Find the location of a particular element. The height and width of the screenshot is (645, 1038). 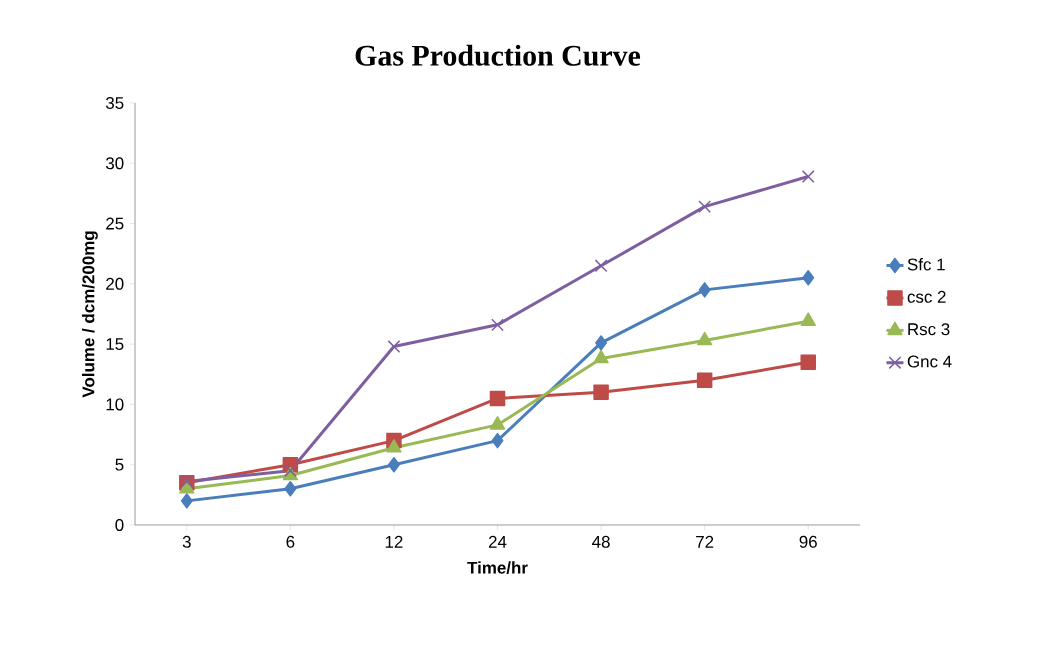

y-tick-label: 25 is located at coordinates (115, 223).